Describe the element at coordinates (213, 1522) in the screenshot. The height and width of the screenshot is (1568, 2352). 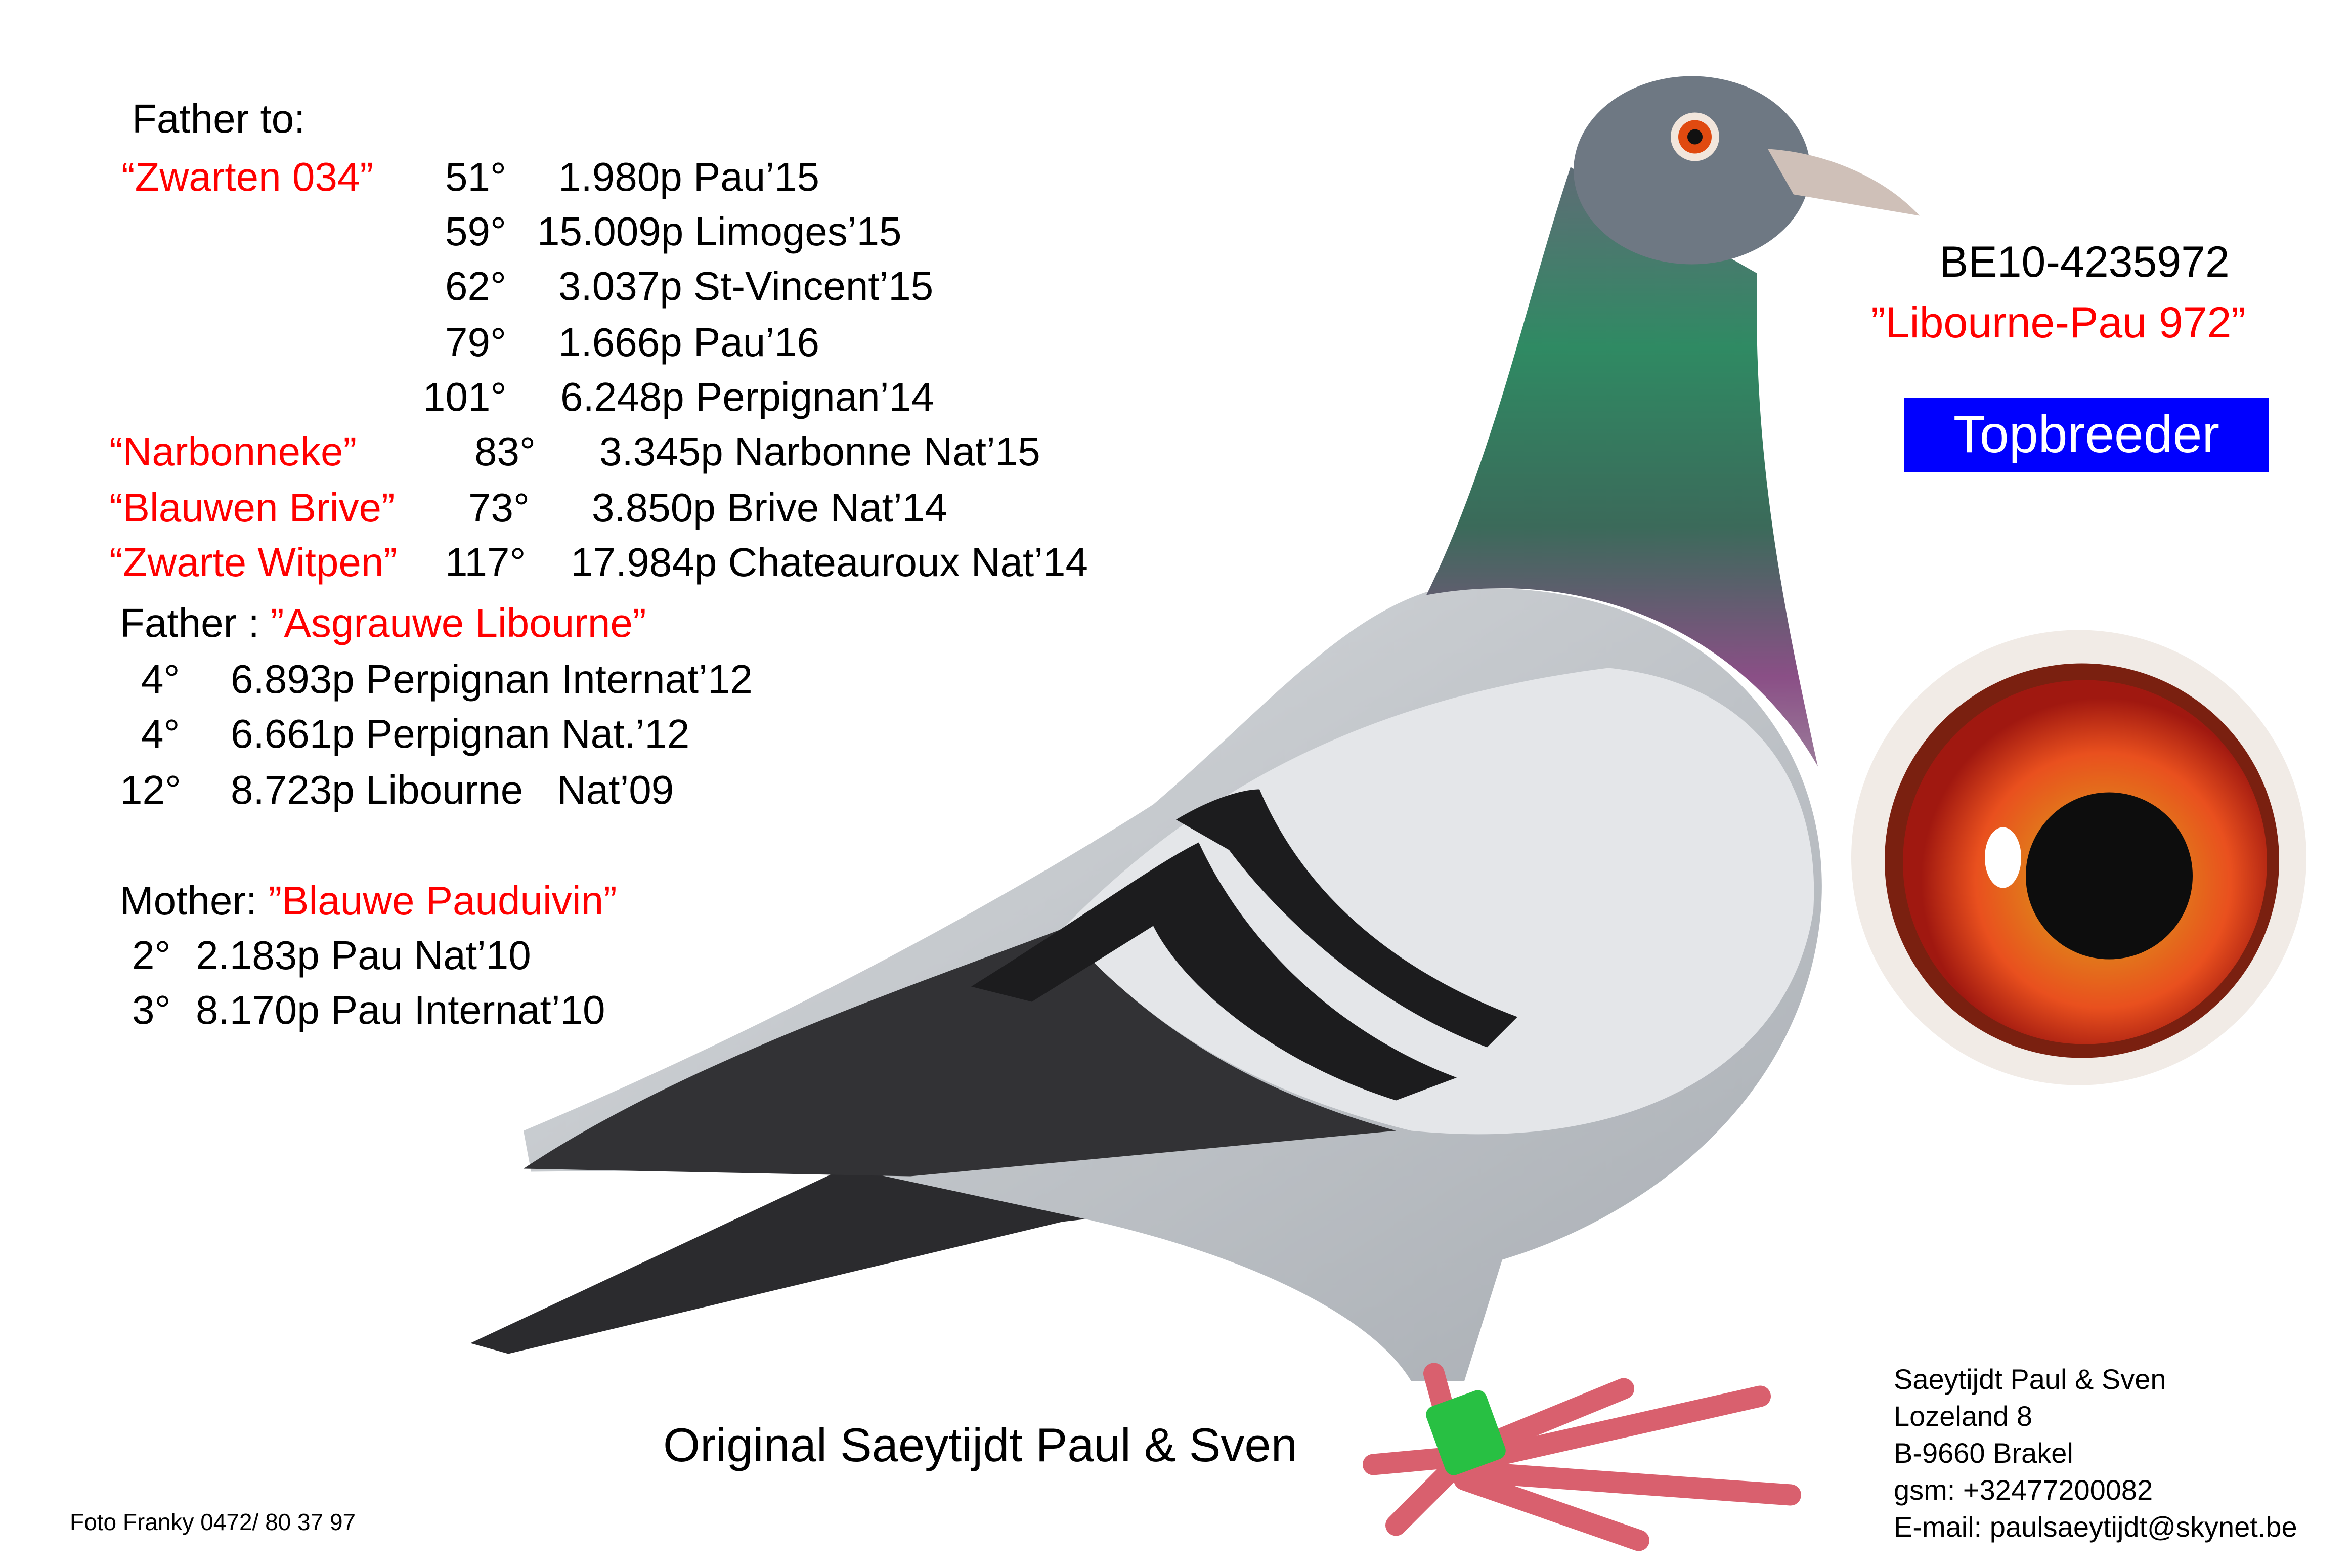
I see `photo-credit: Foto Franky 0472/ 80 37 97` at that location.